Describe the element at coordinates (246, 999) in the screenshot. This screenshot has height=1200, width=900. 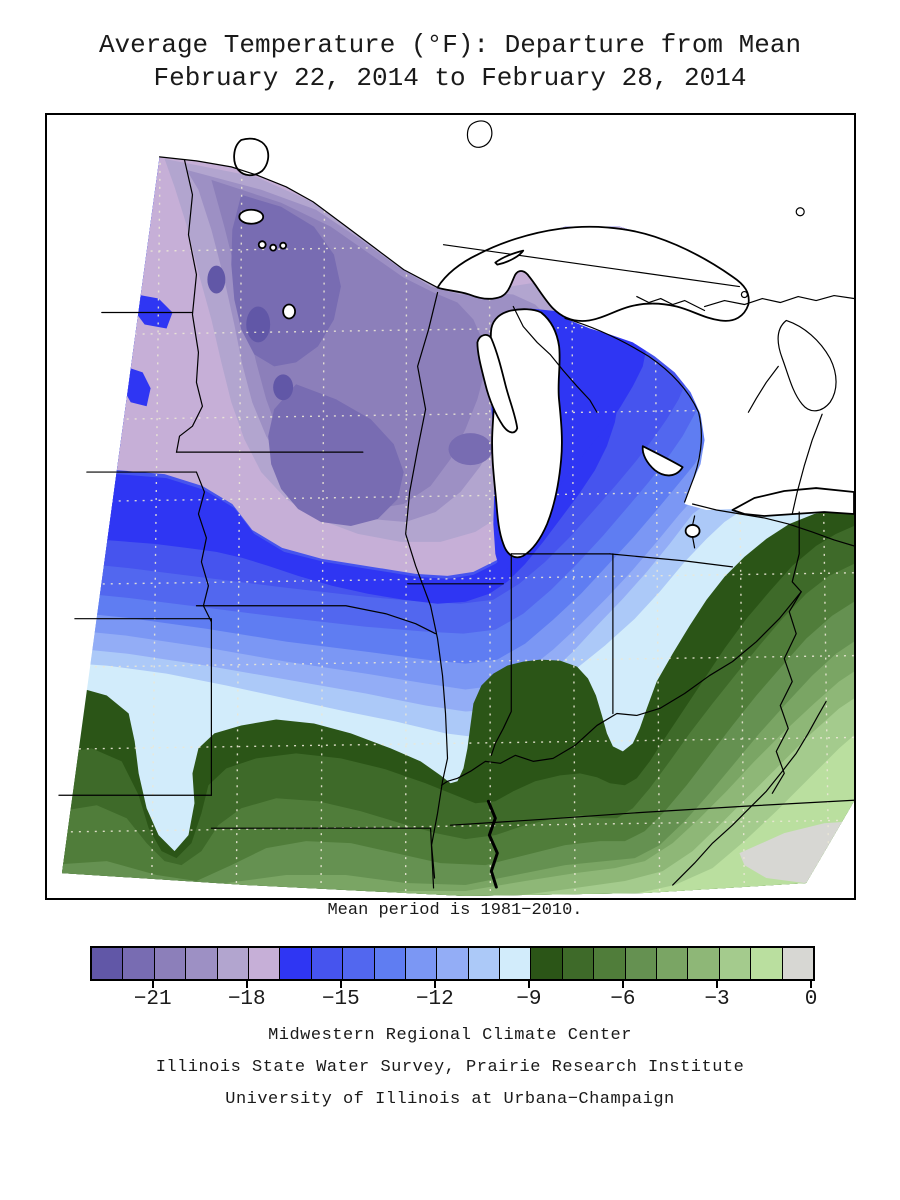
I see `legend-tick-label: −18` at that location.